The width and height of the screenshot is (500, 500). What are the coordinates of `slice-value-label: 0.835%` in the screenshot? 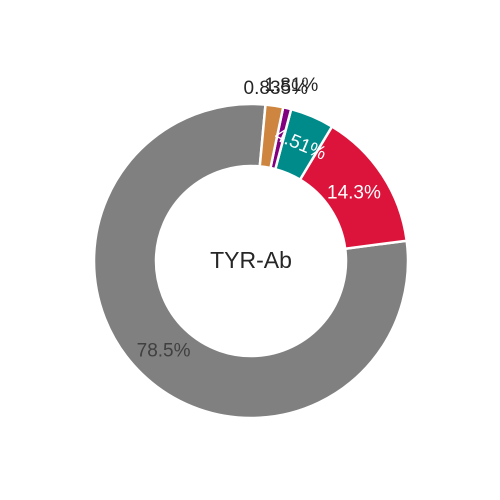 It's located at (276, 88).